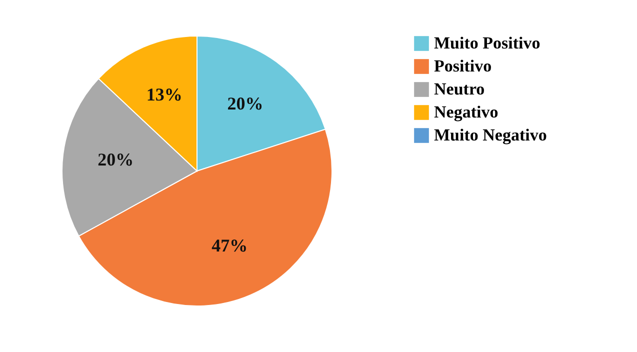 Image resolution: width=637 pixels, height=352 pixels. I want to click on legend-label: Muito Negativo, so click(490, 135).